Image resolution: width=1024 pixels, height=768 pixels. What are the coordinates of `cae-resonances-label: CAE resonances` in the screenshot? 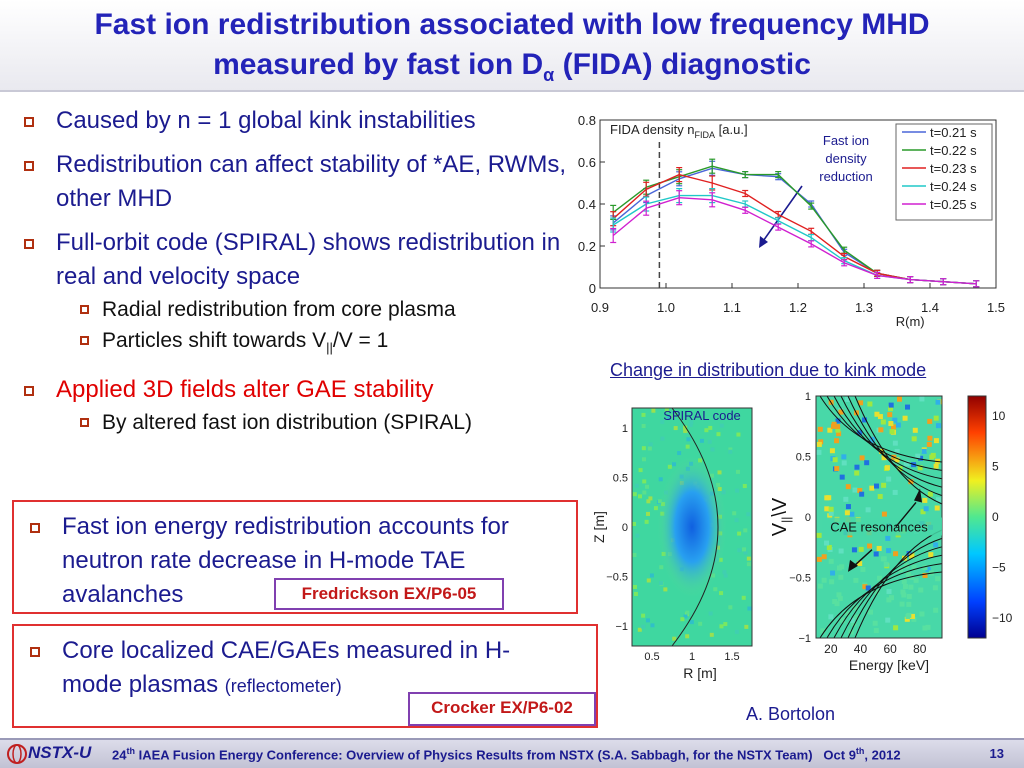 It's located at (879, 527).